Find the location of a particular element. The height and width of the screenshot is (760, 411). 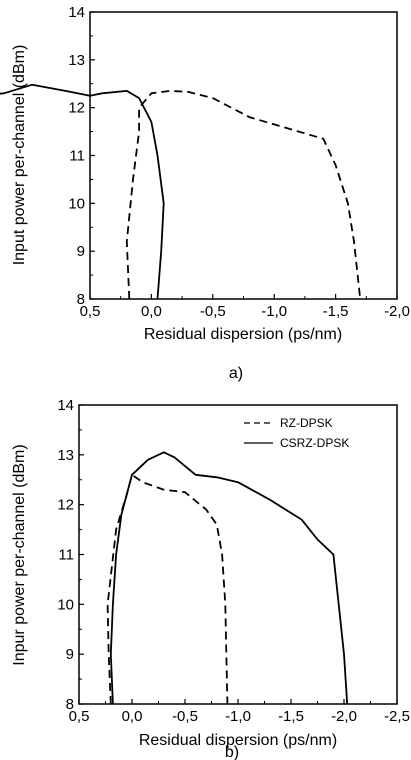

chart-b-y-tick-label: 10 is located at coordinates (65, 604).